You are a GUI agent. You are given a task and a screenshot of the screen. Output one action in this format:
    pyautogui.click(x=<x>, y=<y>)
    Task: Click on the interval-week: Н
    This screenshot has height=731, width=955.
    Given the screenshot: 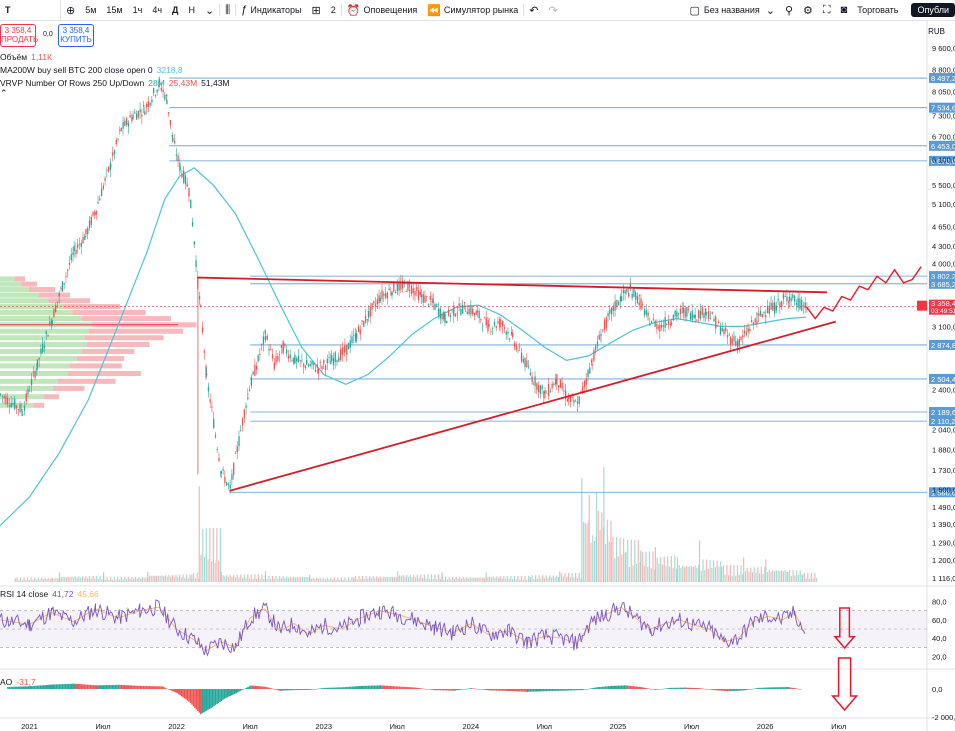 What is the action you would take?
    pyautogui.click(x=191, y=10)
    